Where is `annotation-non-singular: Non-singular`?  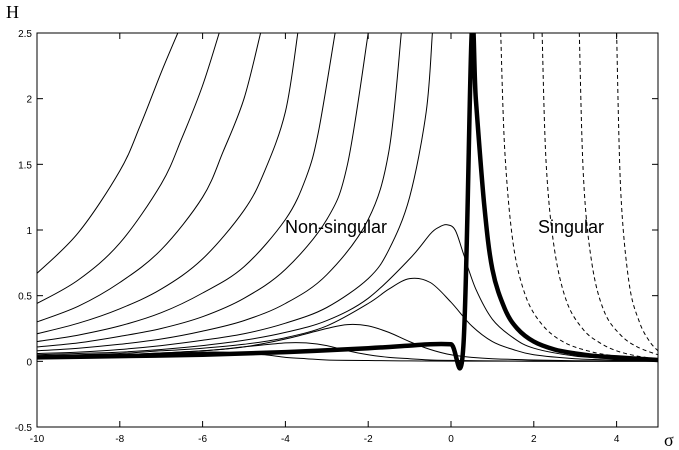 annotation-non-singular: Non-singular is located at coordinates (336, 227).